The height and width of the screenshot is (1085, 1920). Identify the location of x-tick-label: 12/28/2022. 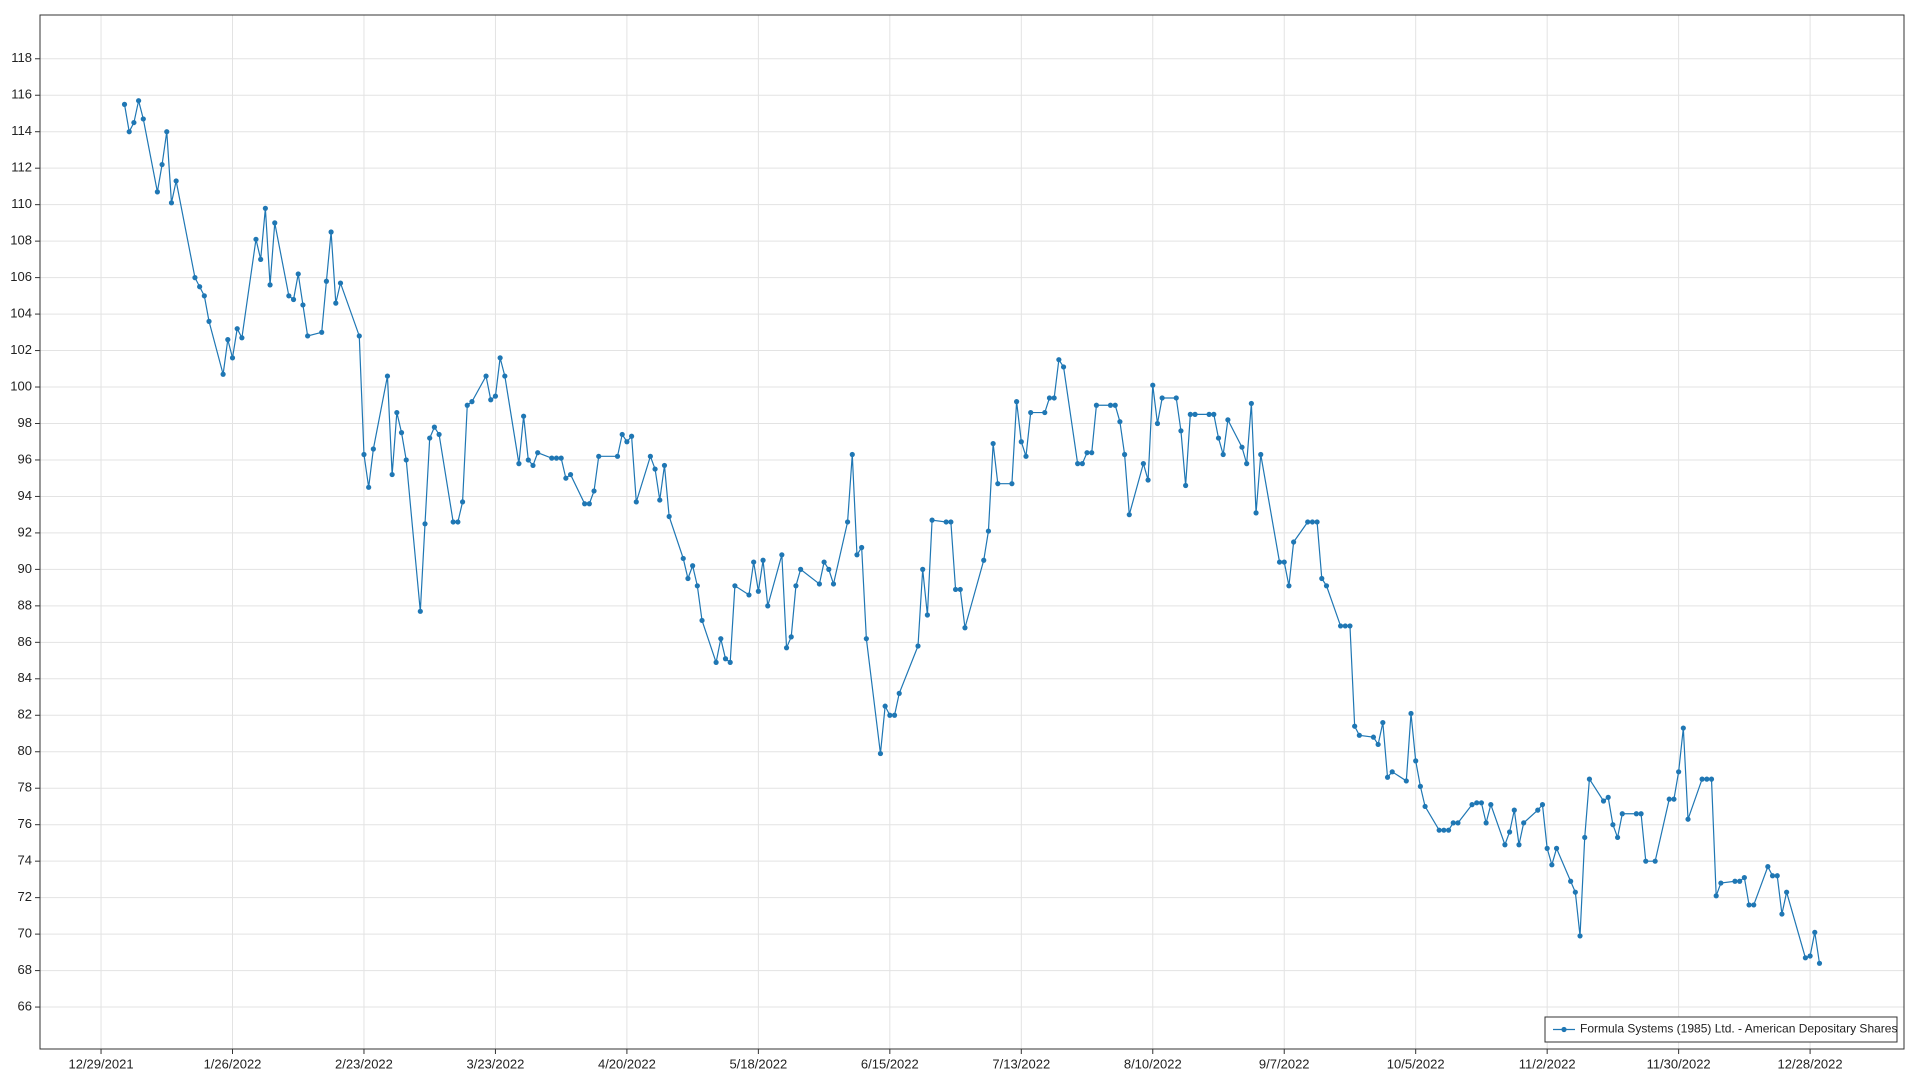
(1810, 1063).